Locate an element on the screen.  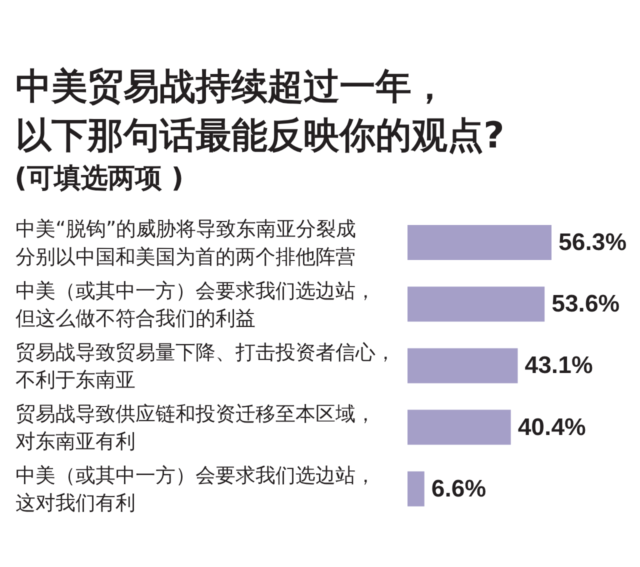
data-label: 43.1% is located at coordinates (558, 366).